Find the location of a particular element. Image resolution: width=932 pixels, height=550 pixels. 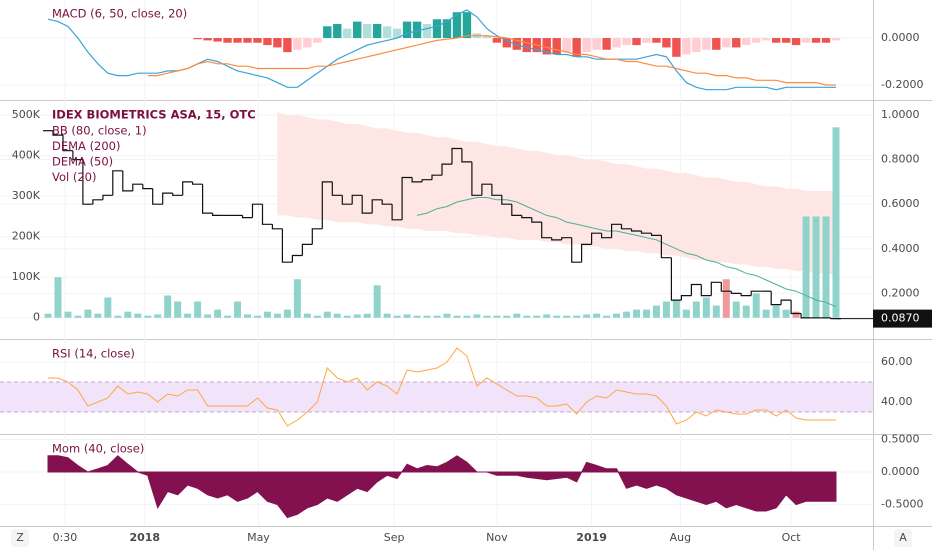

macd-line is located at coordinates (491, 60).